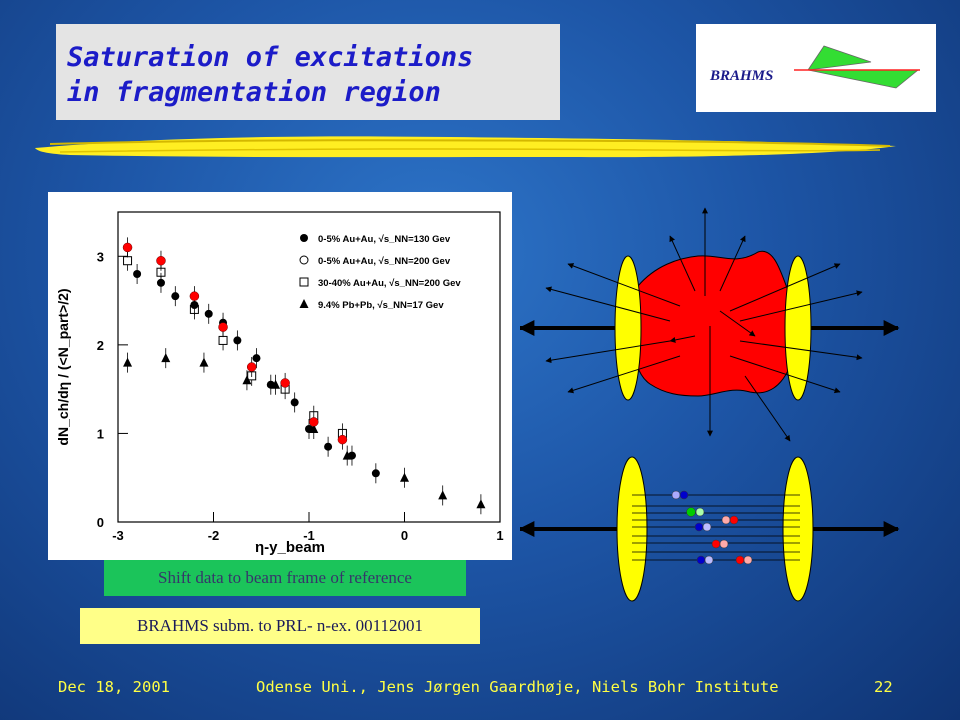 This screenshot has width=960, height=720. I want to click on y-axis-label: dN_ch/dη / (<N_part>/2), so click(63, 366).